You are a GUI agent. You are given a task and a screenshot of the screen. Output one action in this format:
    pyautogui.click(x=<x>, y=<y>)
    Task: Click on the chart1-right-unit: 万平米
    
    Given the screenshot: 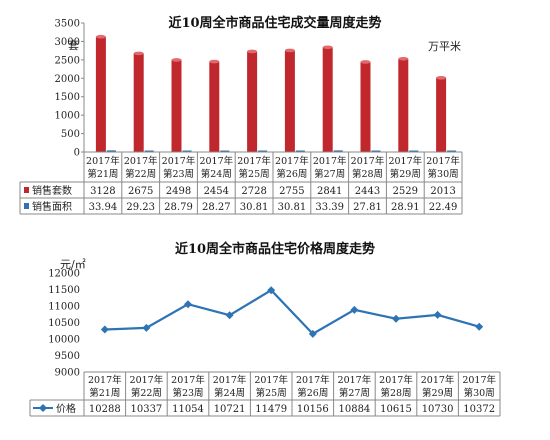 What is the action you would take?
    pyautogui.click(x=444, y=46)
    